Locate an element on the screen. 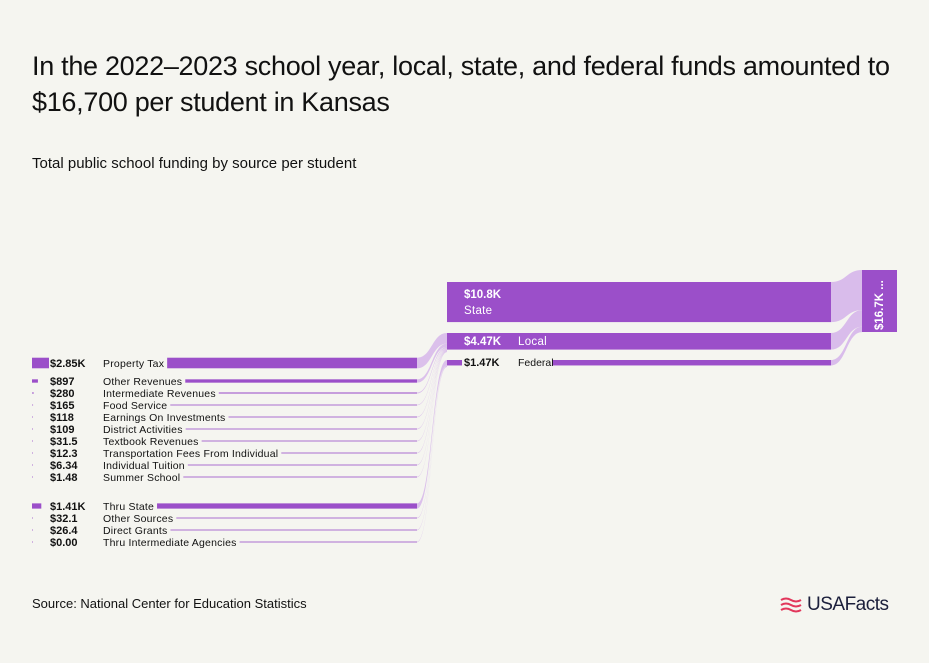 Image resolution: width=929 pixels, height=663 pixels. source-label-bg-federal is located at coordinates (499, 363).